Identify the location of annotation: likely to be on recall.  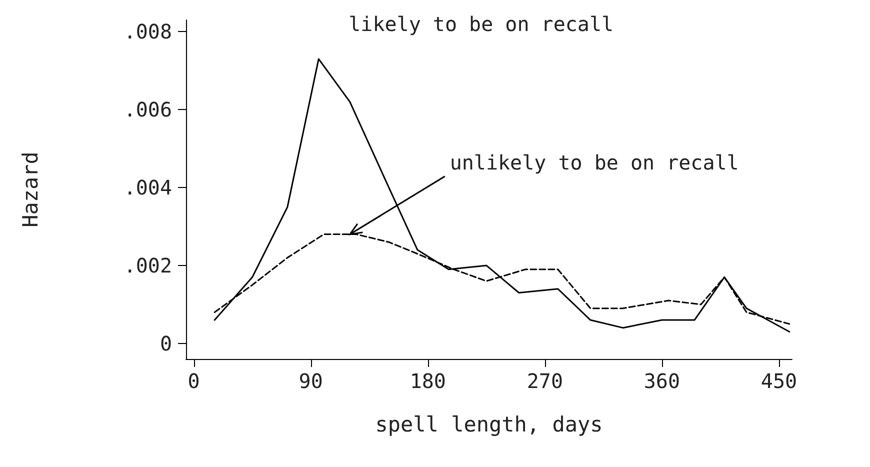
(481, 24).